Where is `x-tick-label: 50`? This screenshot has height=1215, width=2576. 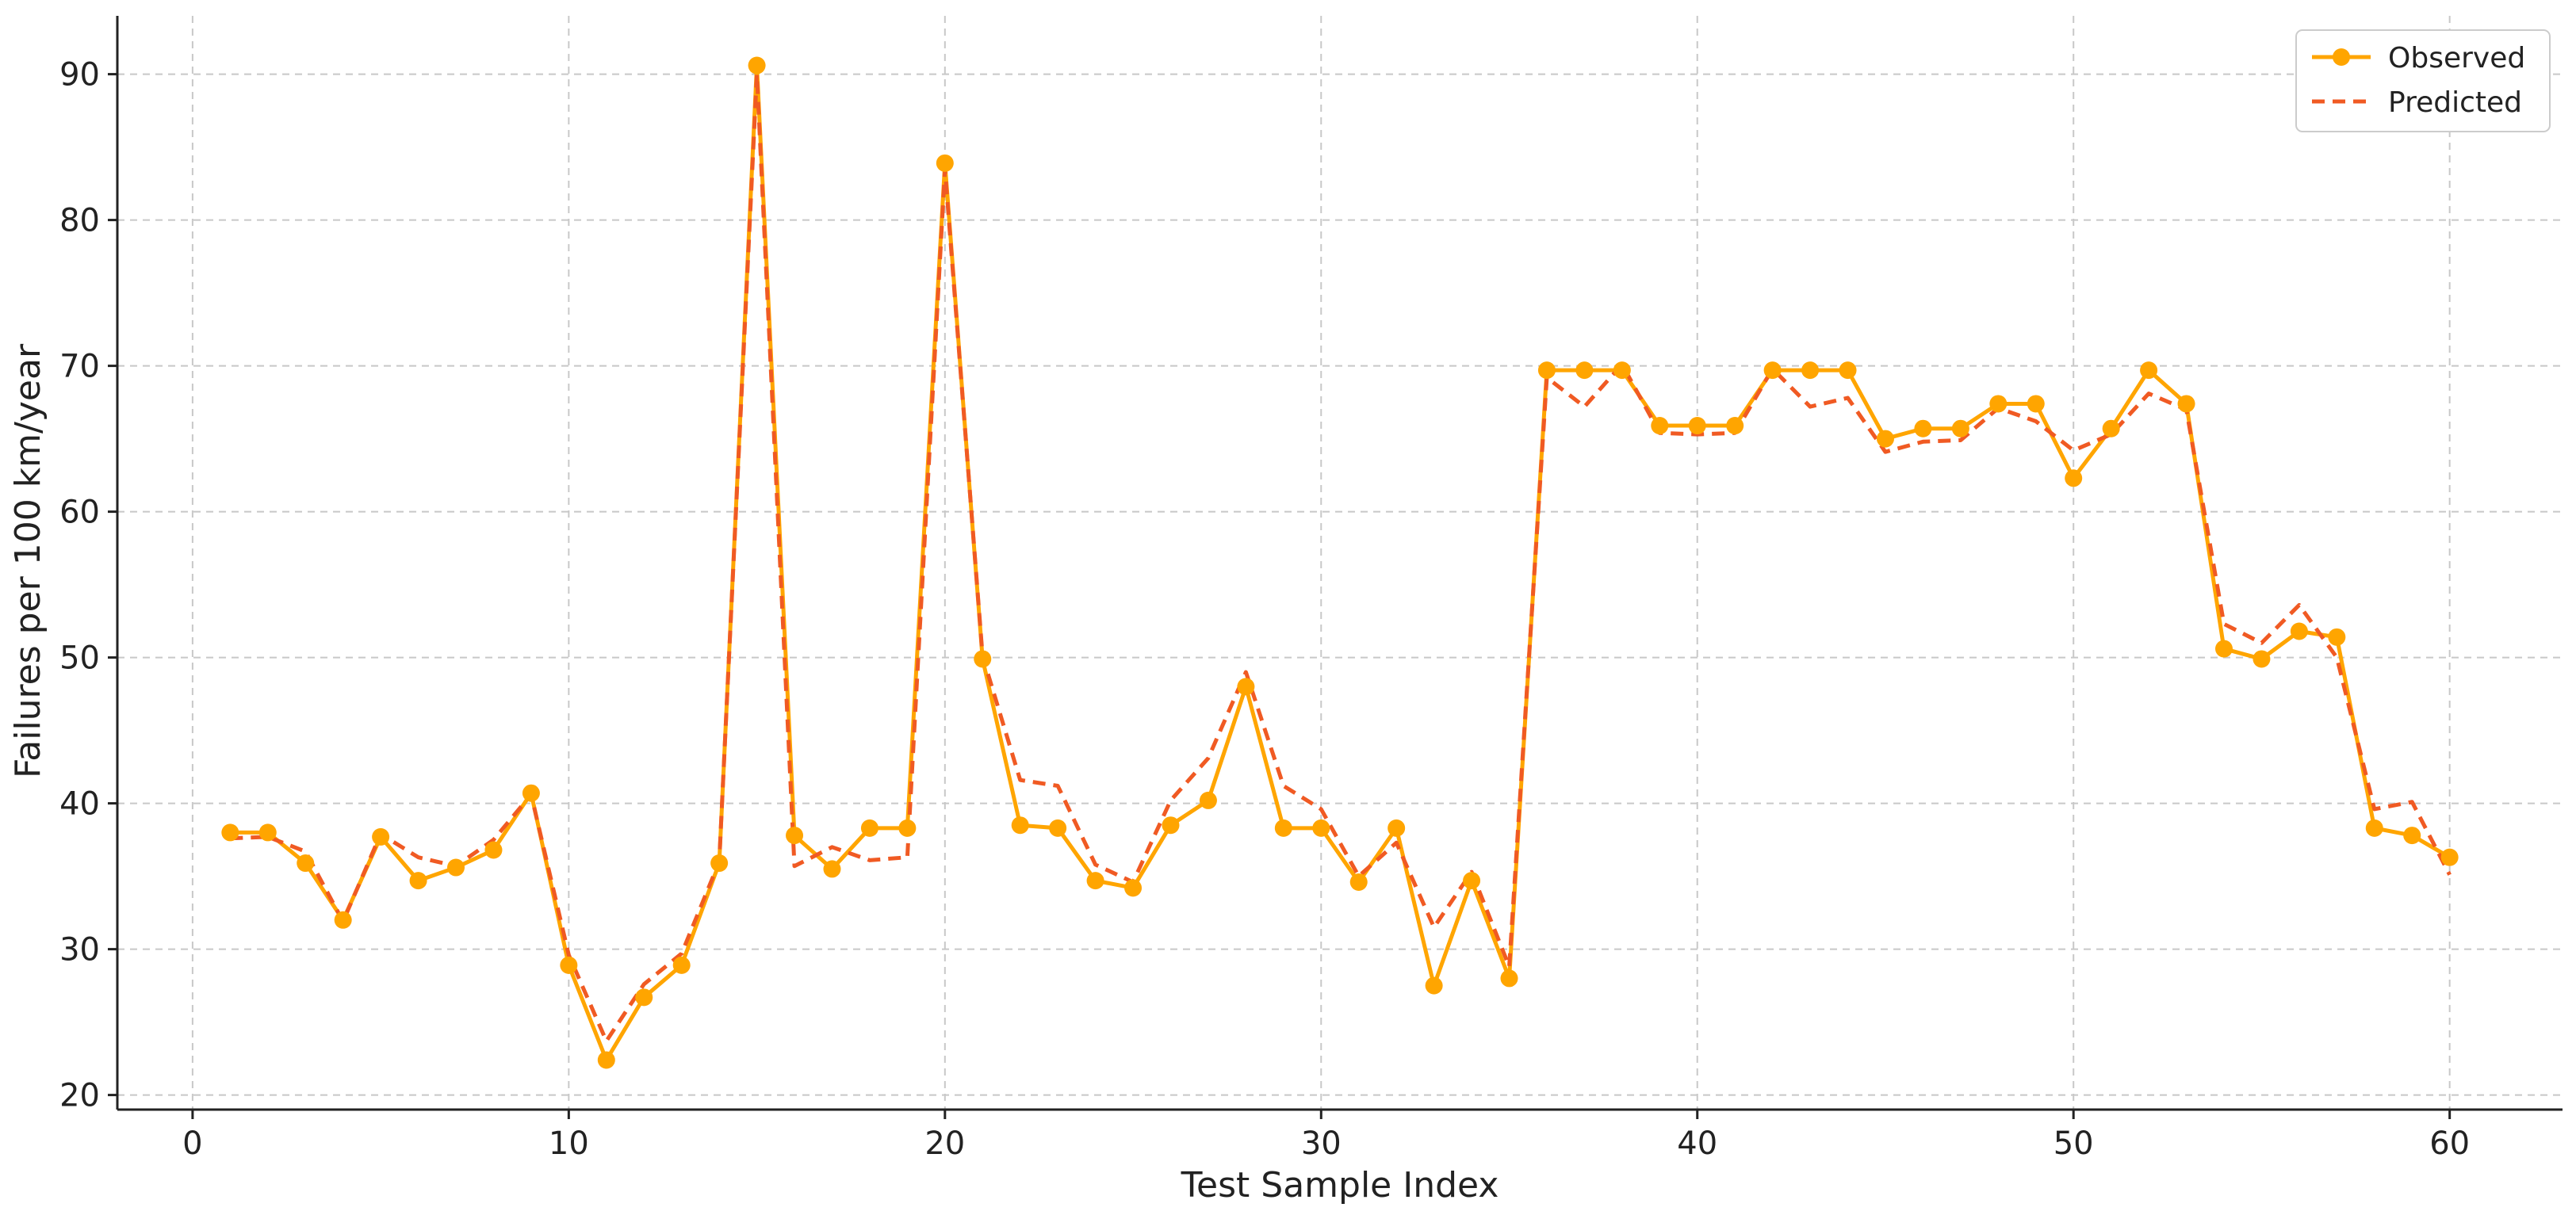
x-tick-label: 50 is located at coordinates (2074, 1143).